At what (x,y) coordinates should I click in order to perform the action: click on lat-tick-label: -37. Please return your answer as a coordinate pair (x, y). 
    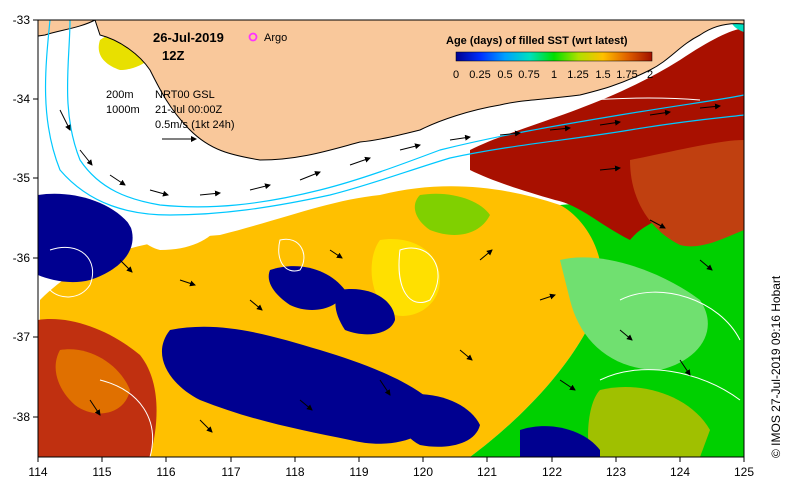
    Looking at the image, I should click on (22, 337).